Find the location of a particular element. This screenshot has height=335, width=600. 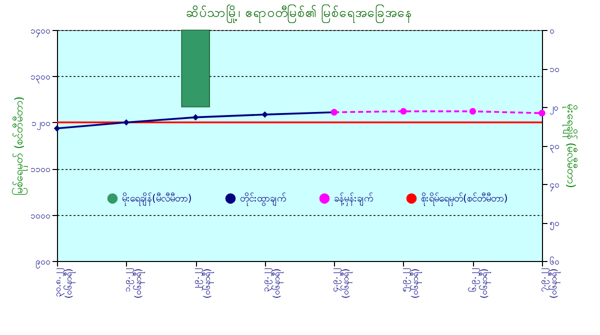

y2-tick-label: ၀ is located at coordinates (552, 31).